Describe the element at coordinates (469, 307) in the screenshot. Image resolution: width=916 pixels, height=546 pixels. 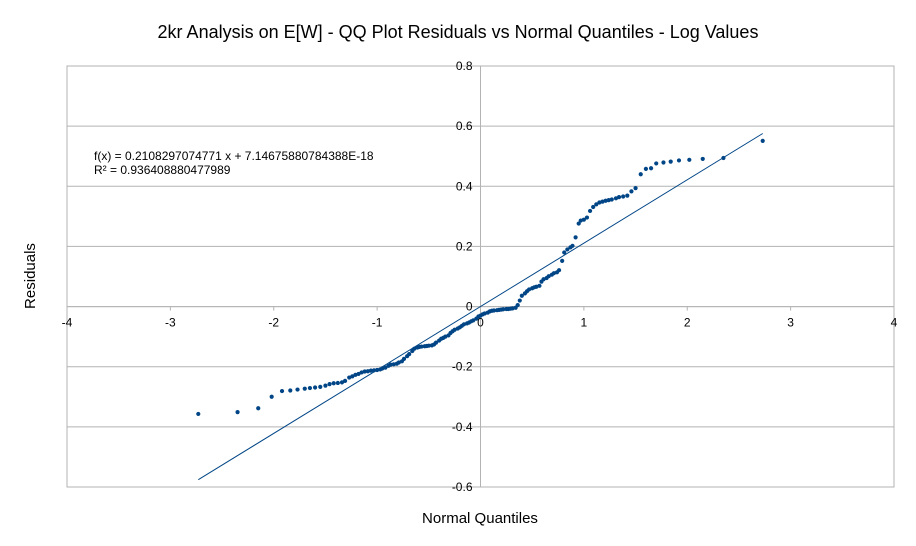
I see `y-tick-label: 0` at that location.